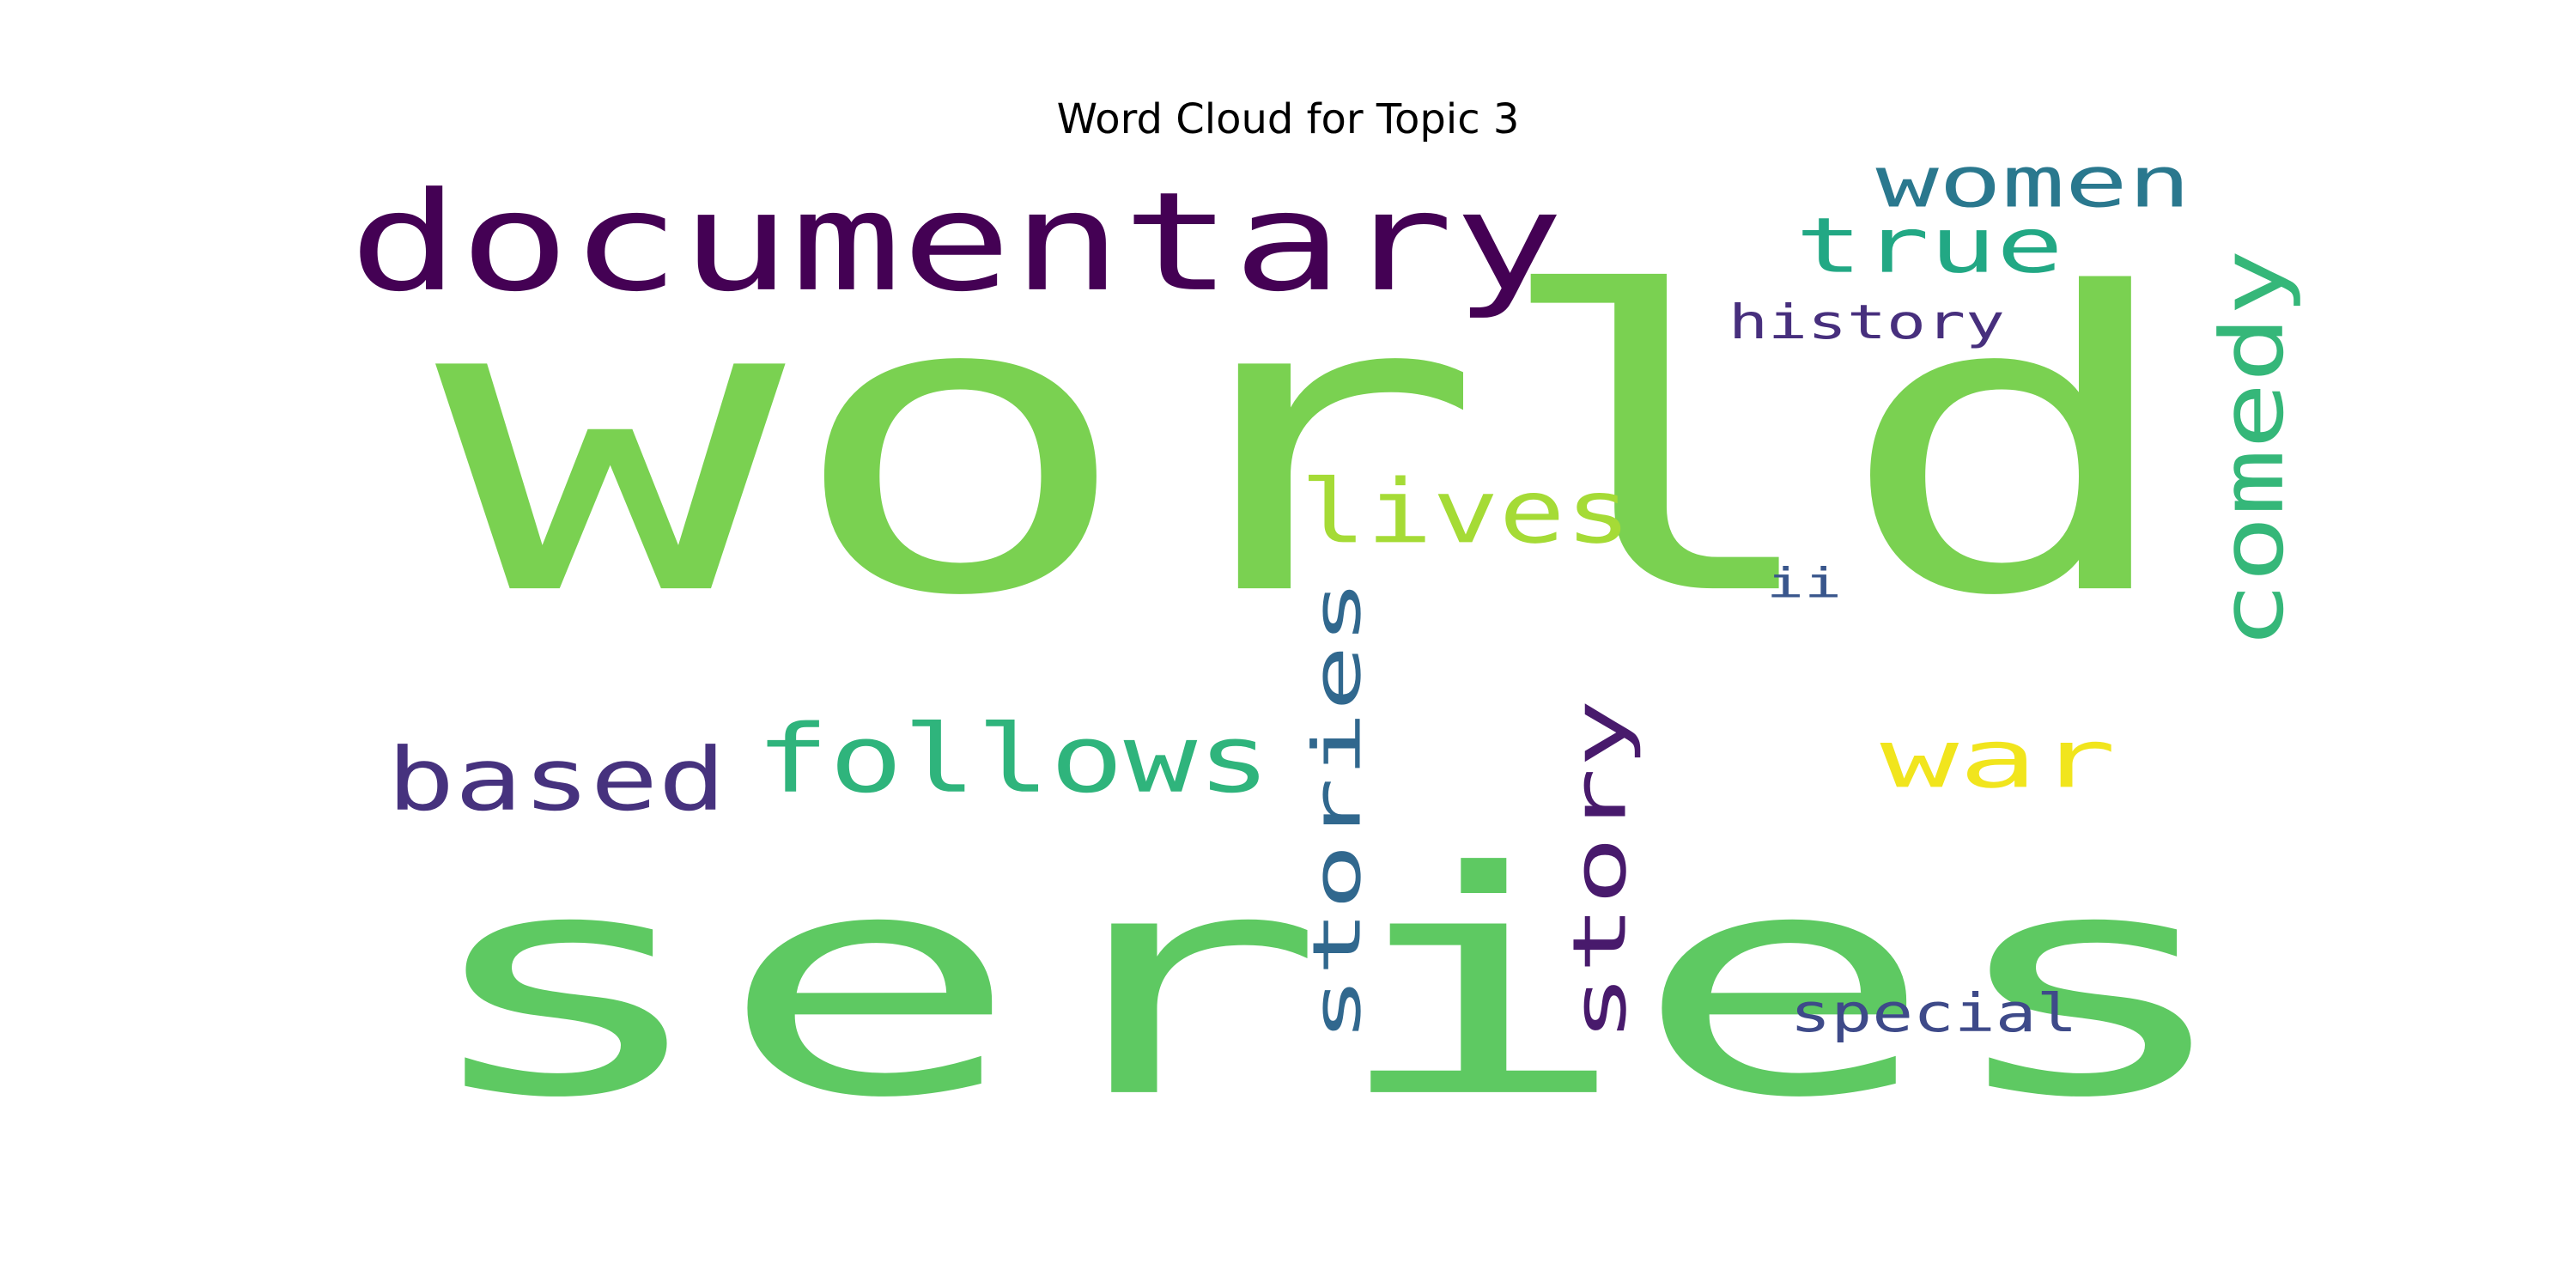 This screenshot has height=1288, width=2576. I want to click on word-documentary: documentary, so click(957, 242).